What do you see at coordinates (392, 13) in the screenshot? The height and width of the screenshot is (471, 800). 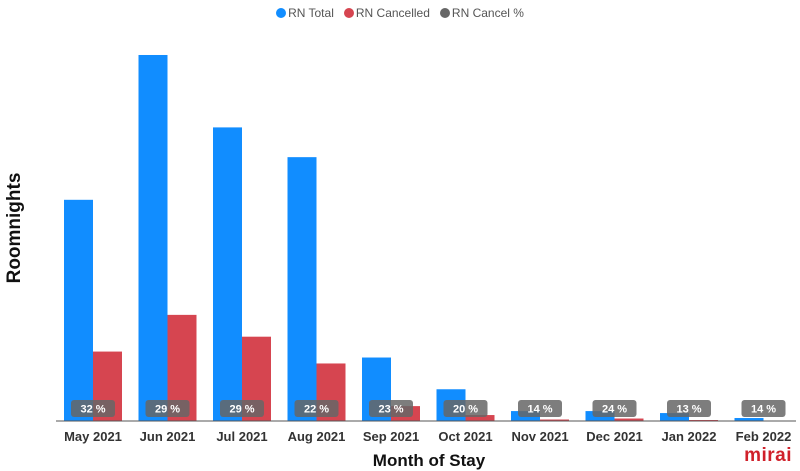 I see `legend-label-rn-cancelled: RN Cancelled` at bounding box center [392, 13].